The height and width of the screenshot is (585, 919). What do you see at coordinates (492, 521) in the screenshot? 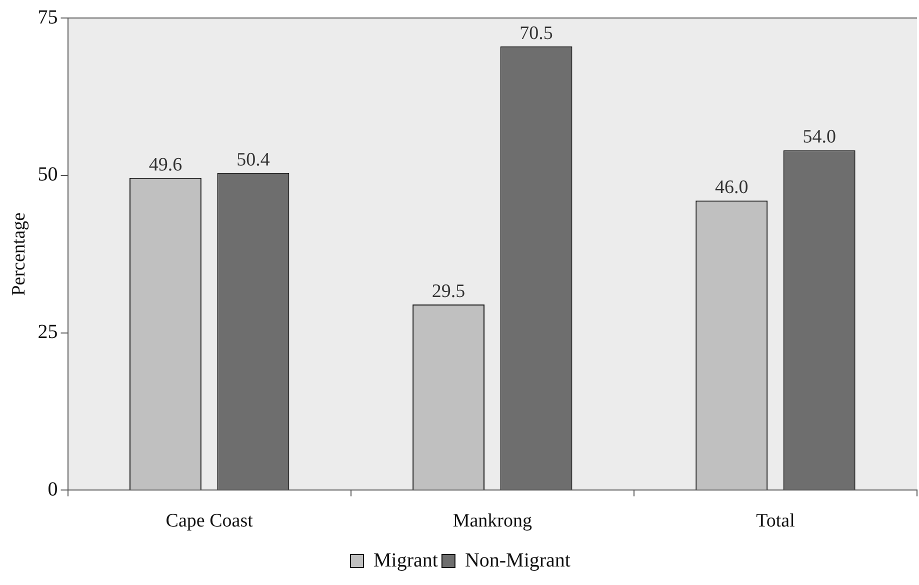
I see `x-tick-label: Mankrong` at bounding box center [492, 521].